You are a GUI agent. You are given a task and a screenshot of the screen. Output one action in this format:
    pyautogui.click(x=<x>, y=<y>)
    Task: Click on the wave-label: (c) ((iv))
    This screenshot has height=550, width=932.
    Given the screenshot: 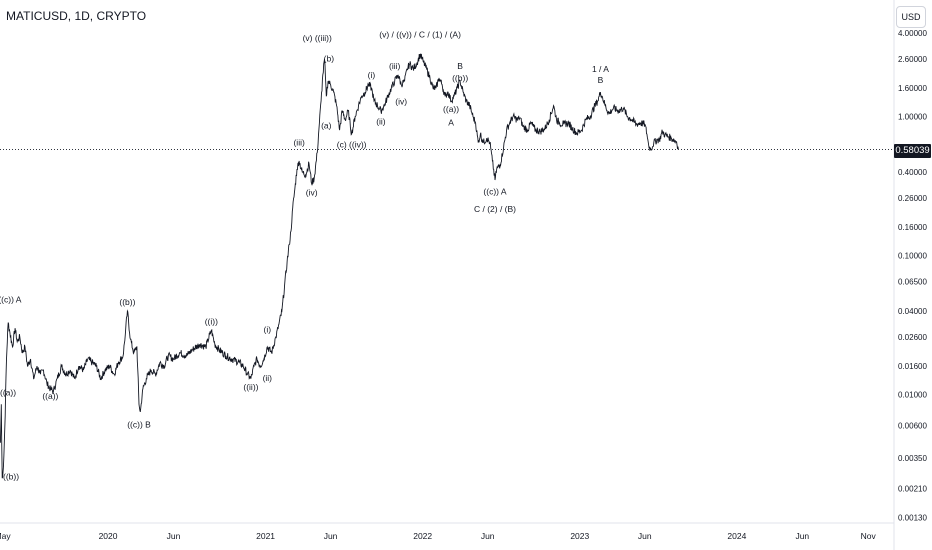 What is the action you would take?
    pyautogui.click(x=352, y=144)
    